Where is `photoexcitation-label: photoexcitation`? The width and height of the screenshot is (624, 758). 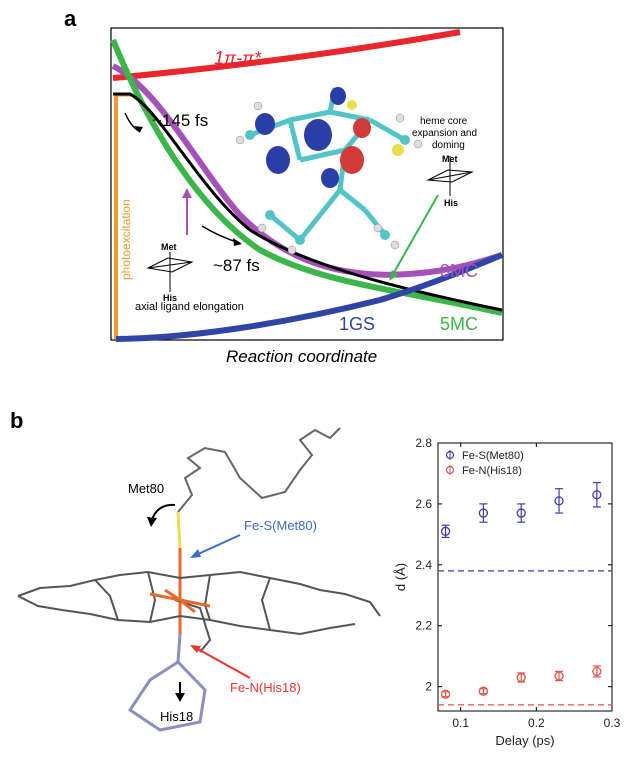 photoexcitation-label: photoexcitation is located at coordinates (126, 239).